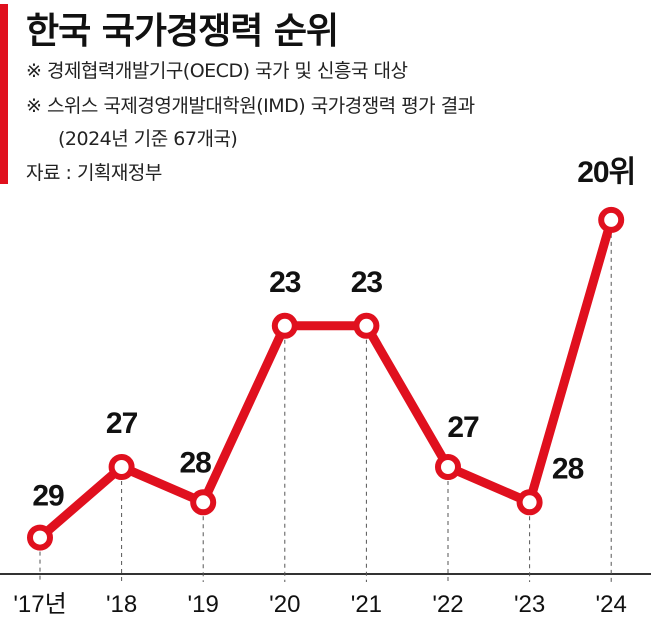 The image size is (651, 622). What do you see at coordinates (447, 604) in the screenshot?
I see `x-tick-label: '22` at bounding box center [447, 604].